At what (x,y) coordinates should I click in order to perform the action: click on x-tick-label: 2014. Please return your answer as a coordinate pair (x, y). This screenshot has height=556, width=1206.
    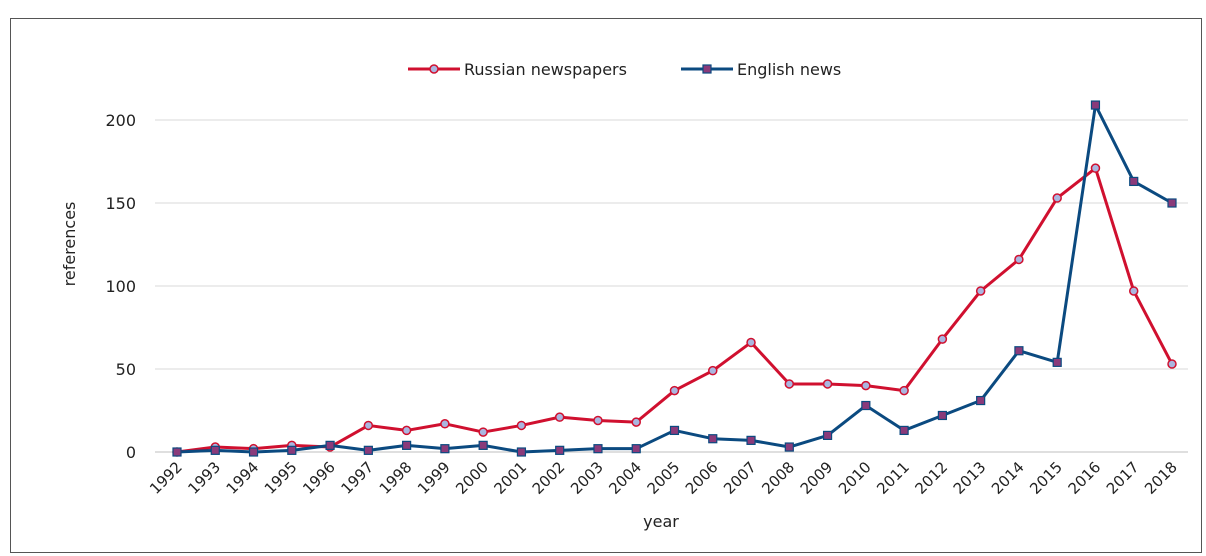
    Looking at the image, I should click on (1008, 478).